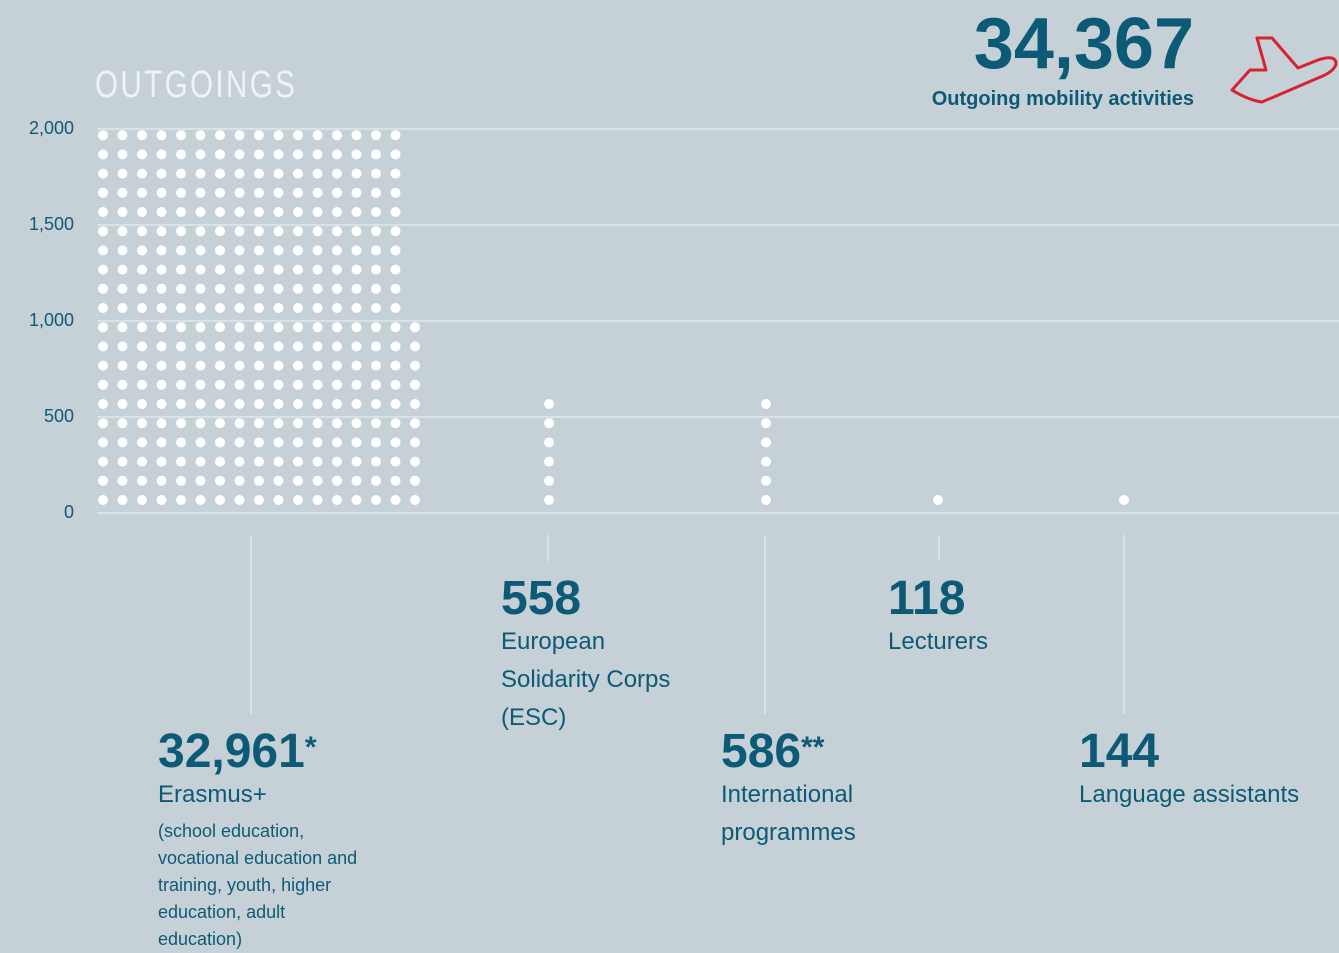  Describe the element at coordinates (231, 751) in the screenshot. I see `value-text: 32,961` at that location.